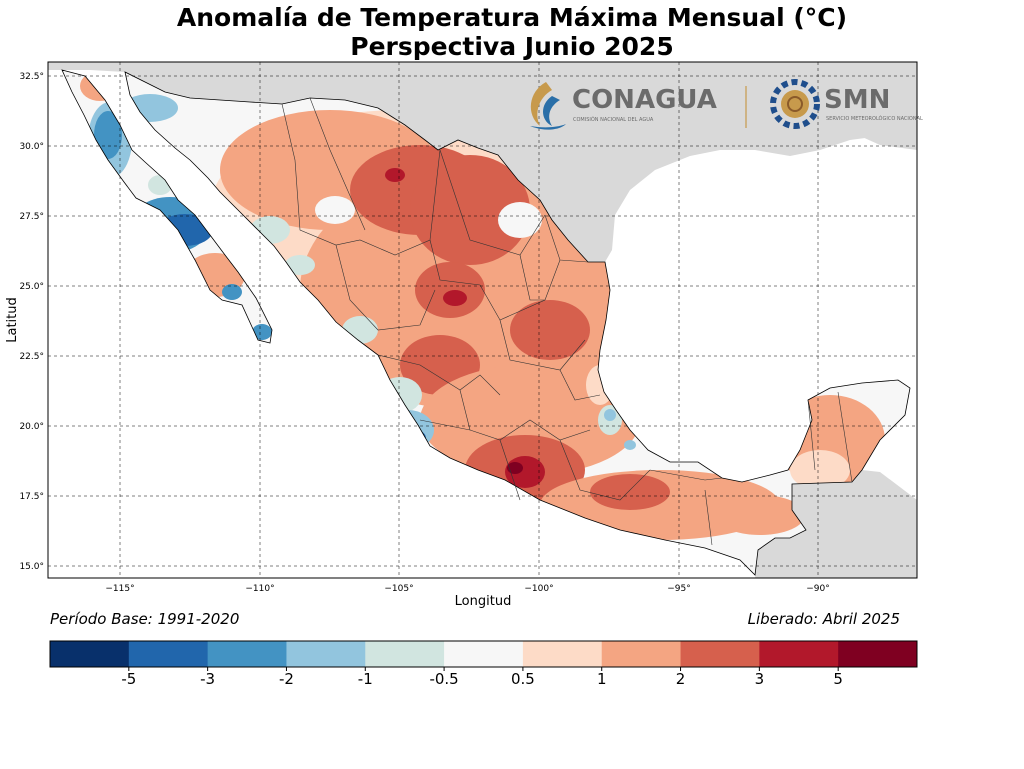  I want to click on release-date-note: Liberado: Abril 2025, so click(823, 619).